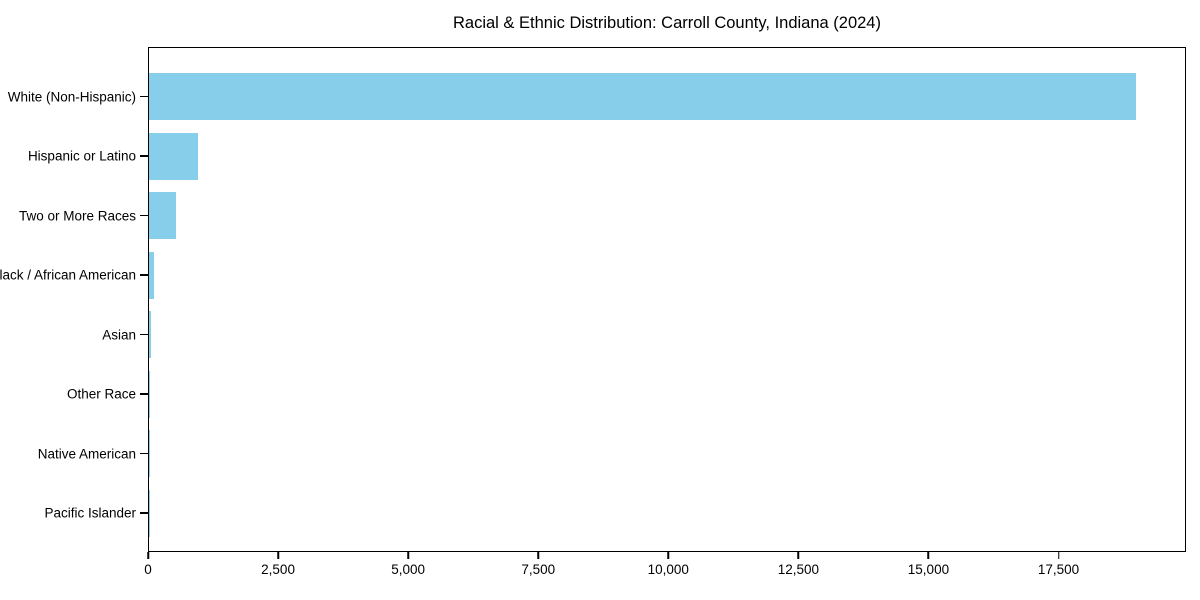 This screenshot has width=1200, height=600. I want to click on y-tick-label: Native American, so click(86, 454).